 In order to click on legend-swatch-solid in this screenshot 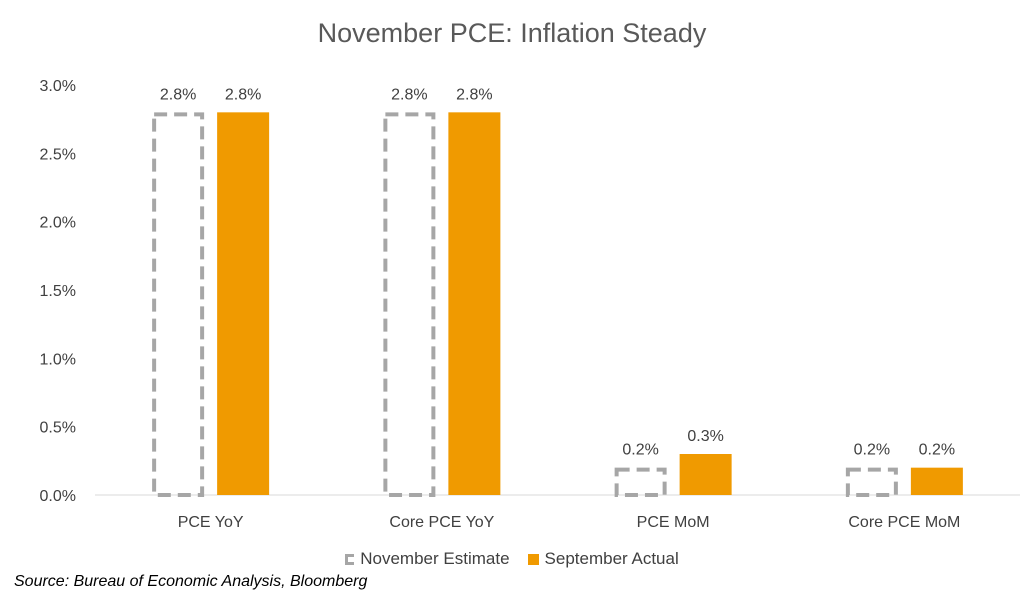, I will do `click(533, 559)`.